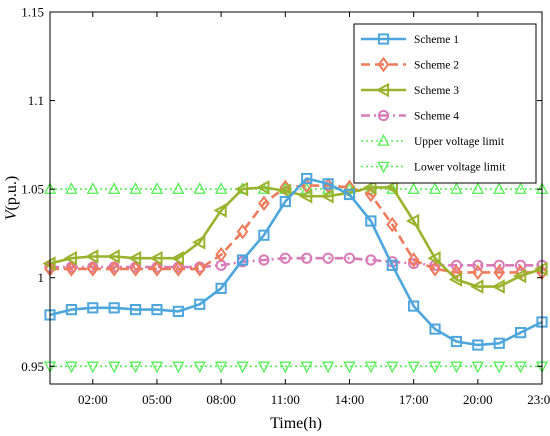 The image size is (550, 436). I want to click on y-tick-label: 1, so click(41, 277).